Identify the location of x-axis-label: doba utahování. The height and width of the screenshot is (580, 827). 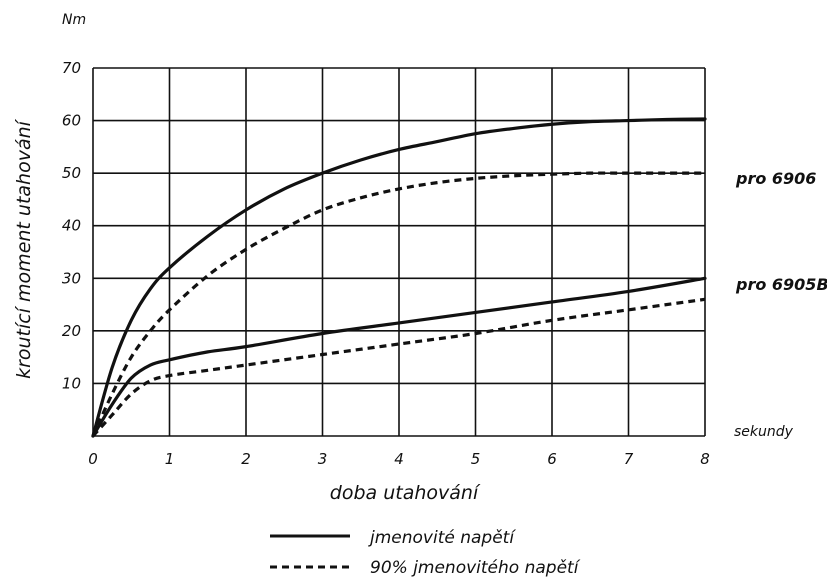
(405, 493).